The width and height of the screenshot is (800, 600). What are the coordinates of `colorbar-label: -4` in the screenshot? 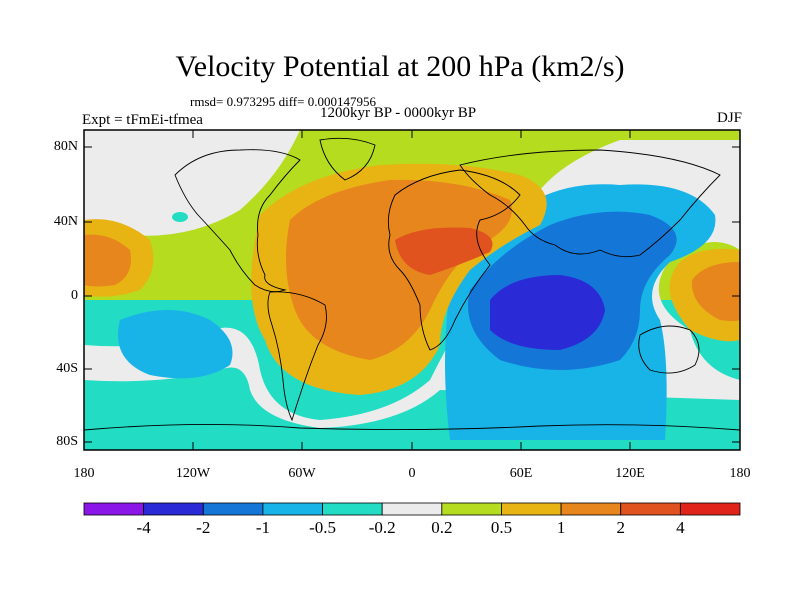 It's located at (143, 527).